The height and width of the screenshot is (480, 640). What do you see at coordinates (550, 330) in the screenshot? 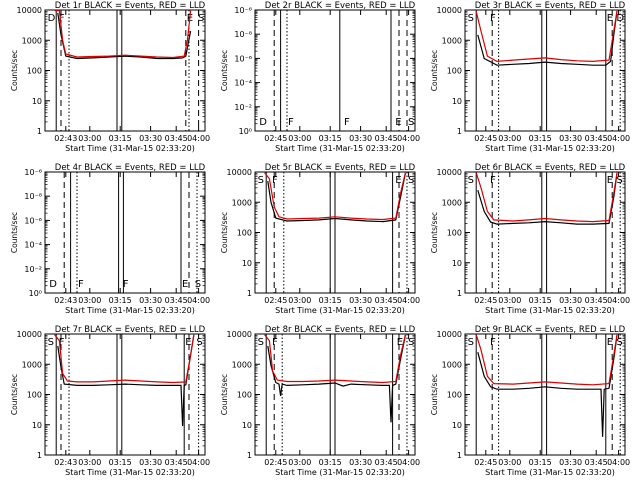
I see `chart-title: Det 9r BLACK = Events, RED = LLD` at bounding box center [550, 330].